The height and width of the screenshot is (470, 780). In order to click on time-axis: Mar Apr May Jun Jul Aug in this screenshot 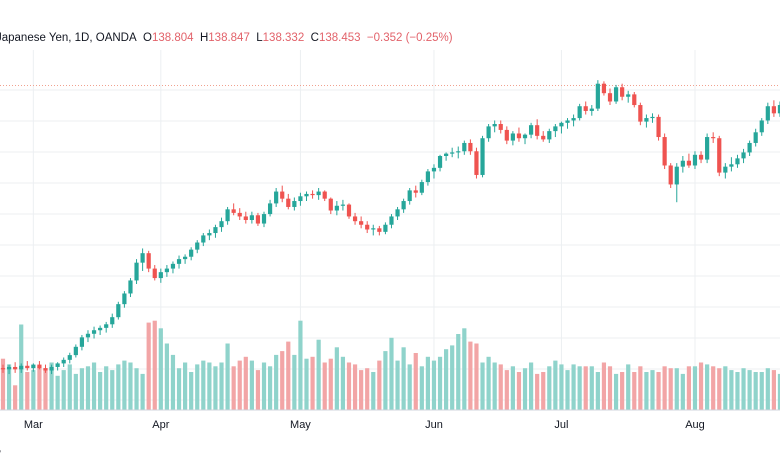, I will do `click(364, 425)`.